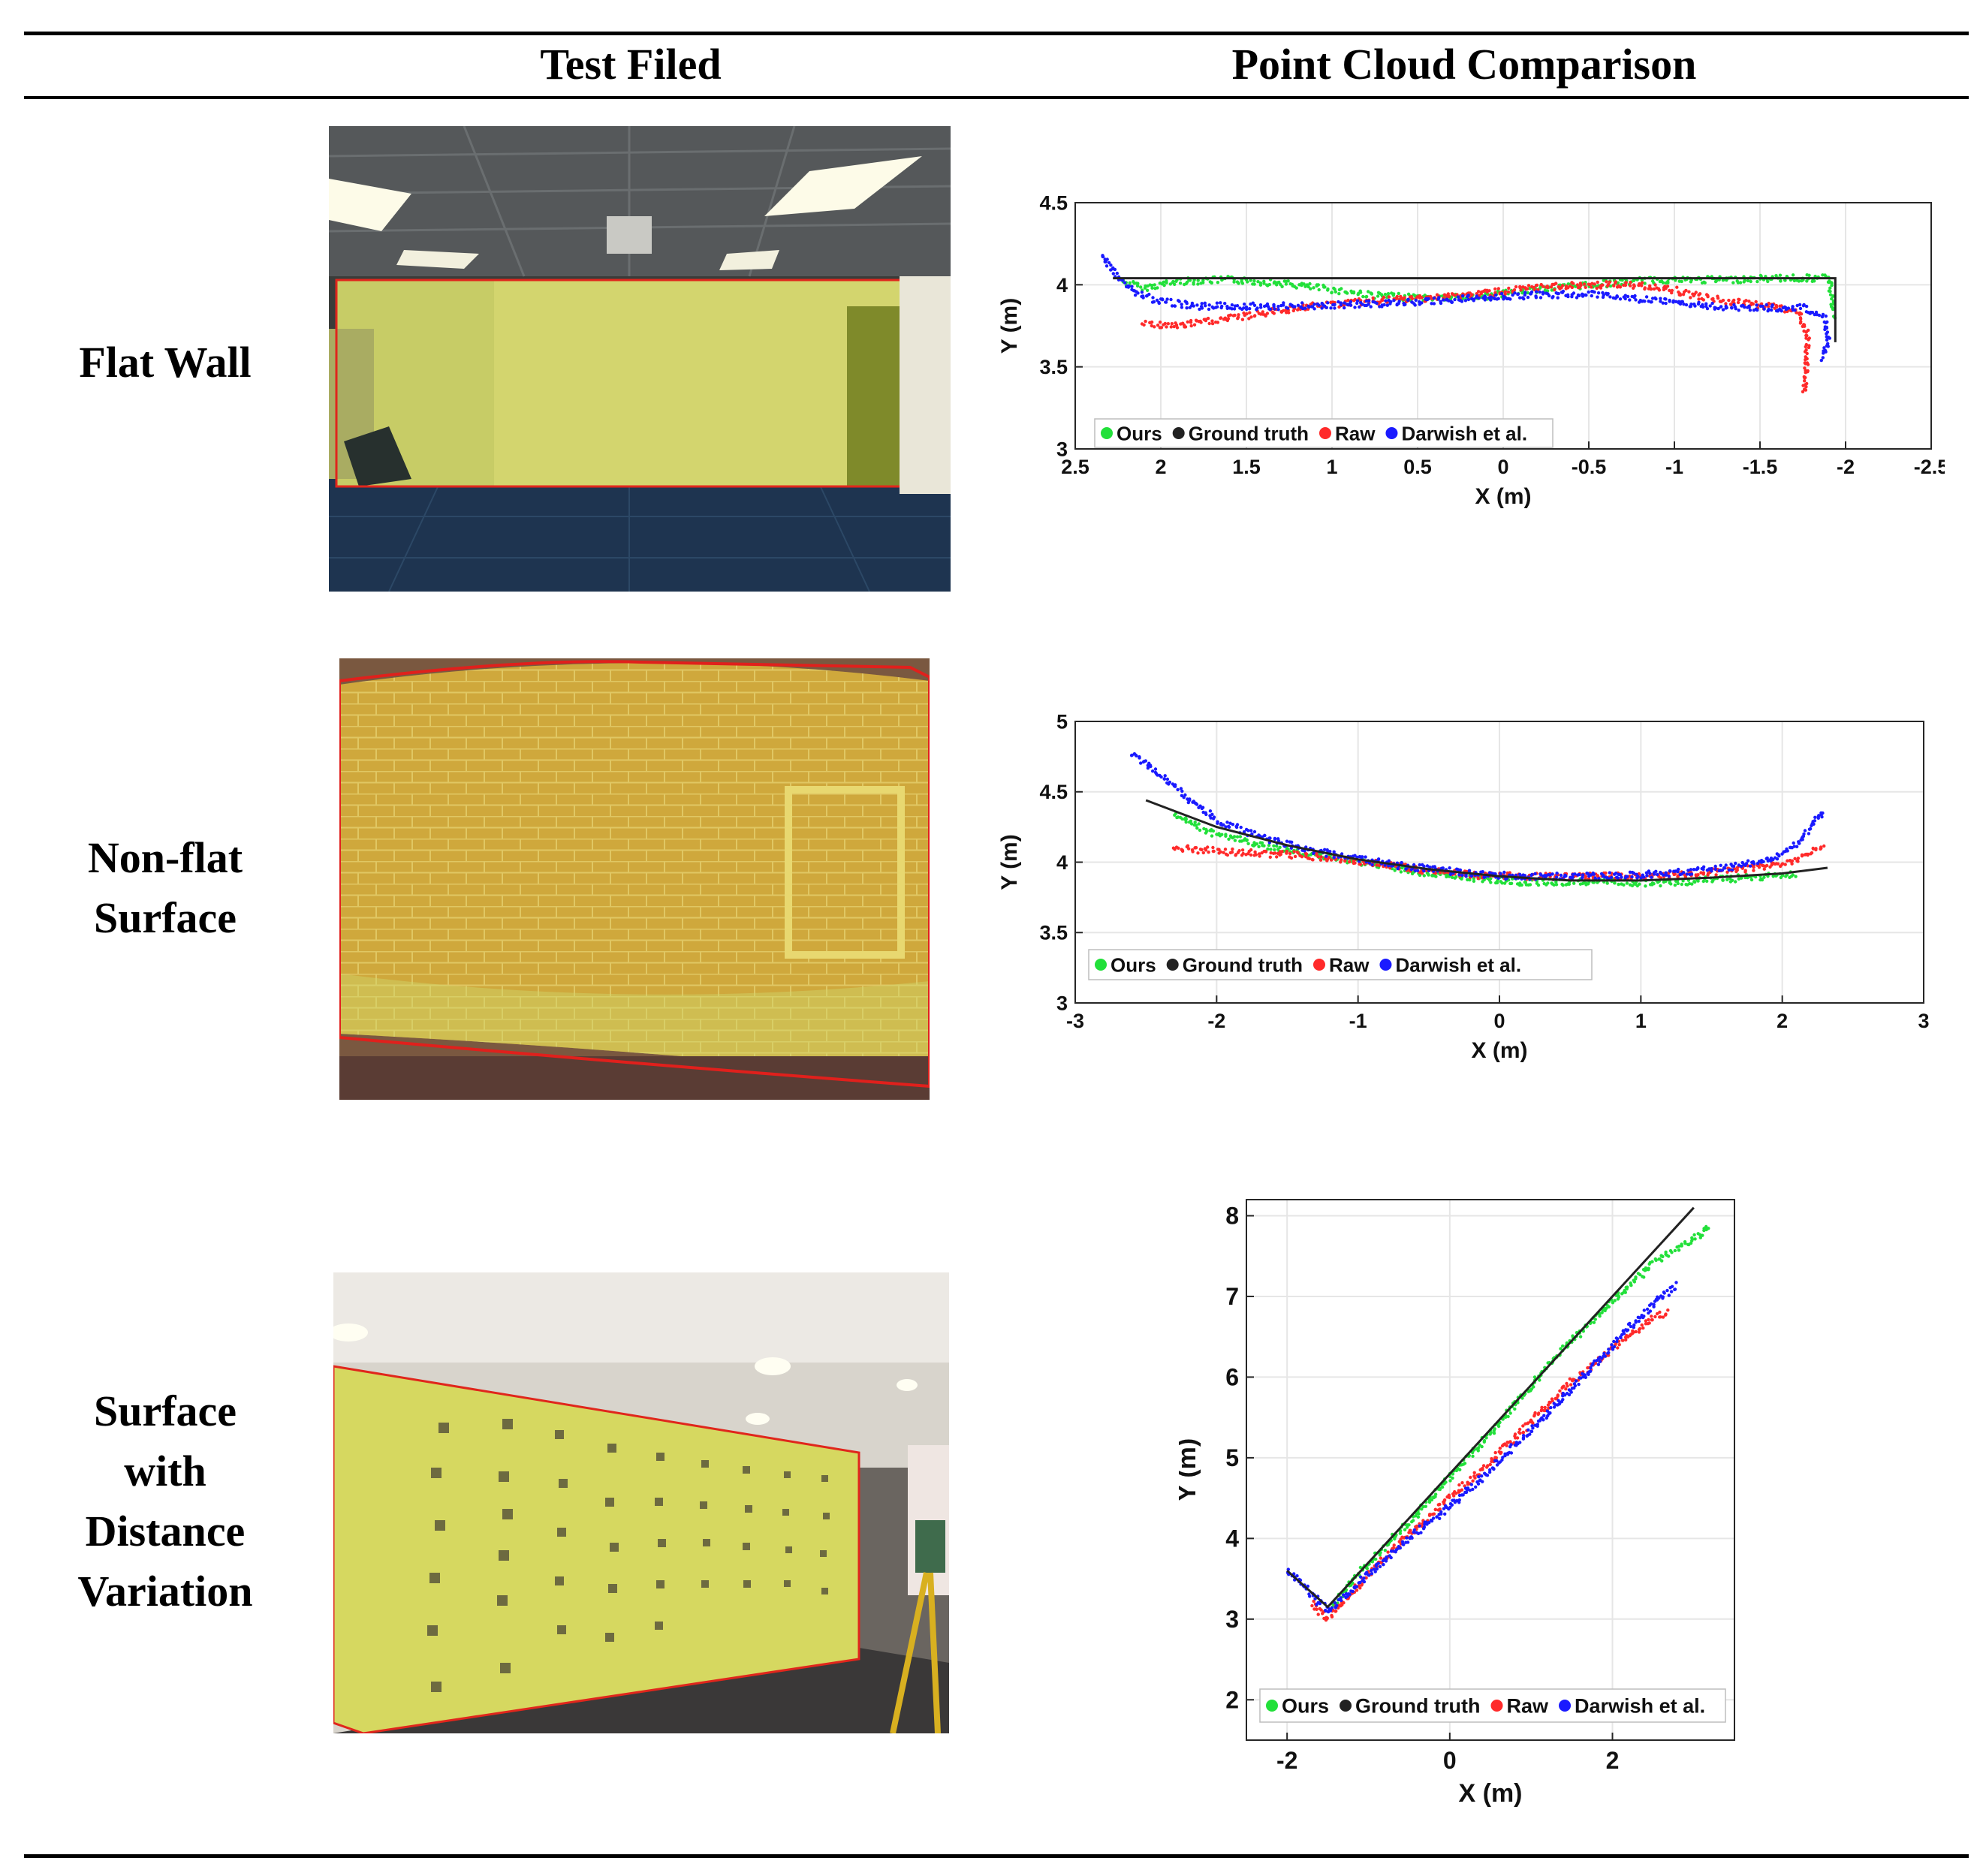 The width and height of the screenshot is (1986, 1876). Describe the element at coordinates (1466, 308) in the screenshot. I see `series-darwish-et-al-` at that location.